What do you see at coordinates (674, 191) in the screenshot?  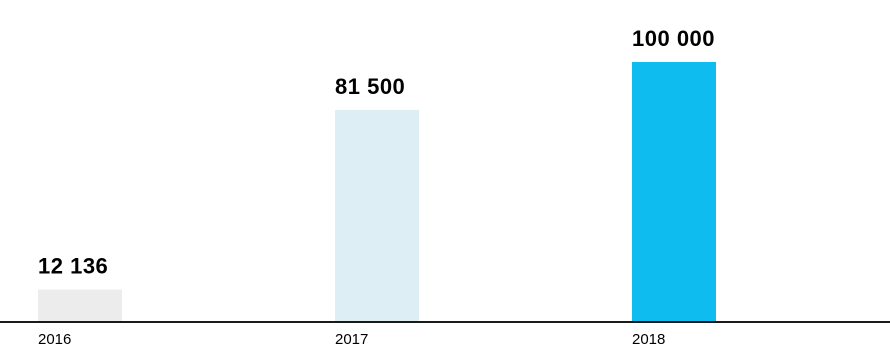 I see `bar-2018` at bounding box center [674, 191].